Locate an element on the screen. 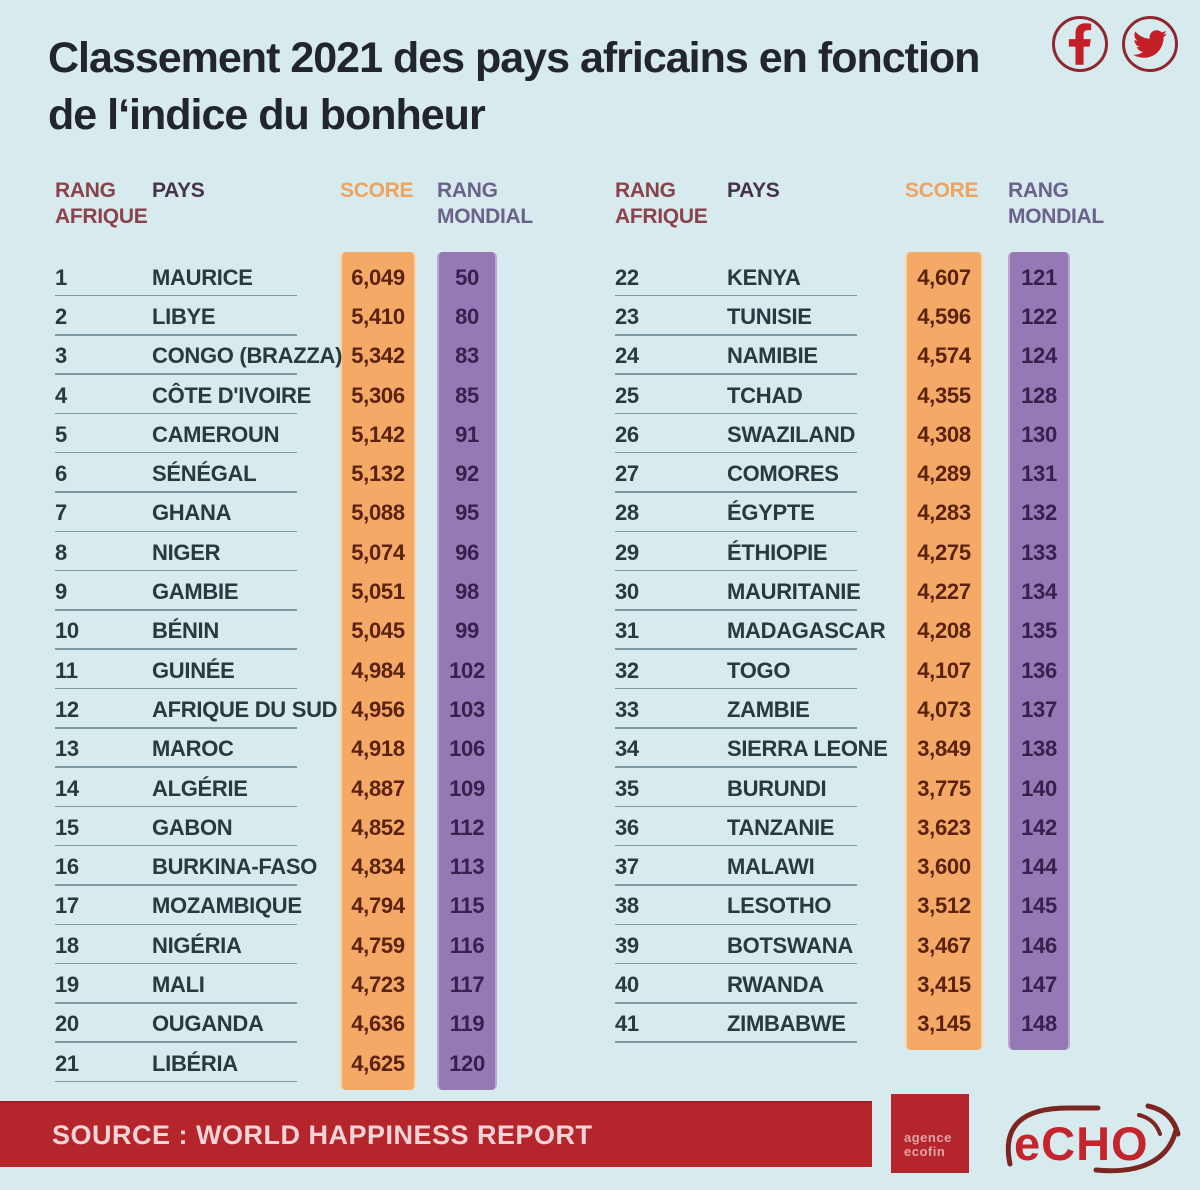 The width and height of the screenshot is (1200, 1190). world-rank-cell: 122 is located at coordinates (1039, 316).